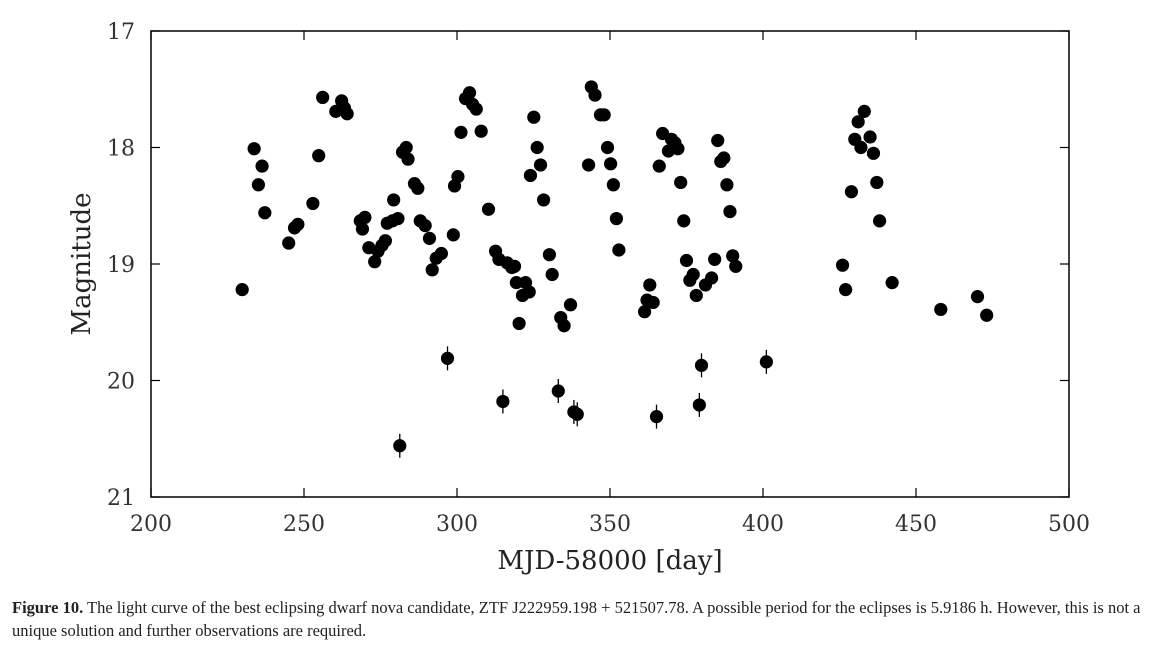  I want to click on x-tick-label: 500, so click(1069, 524).